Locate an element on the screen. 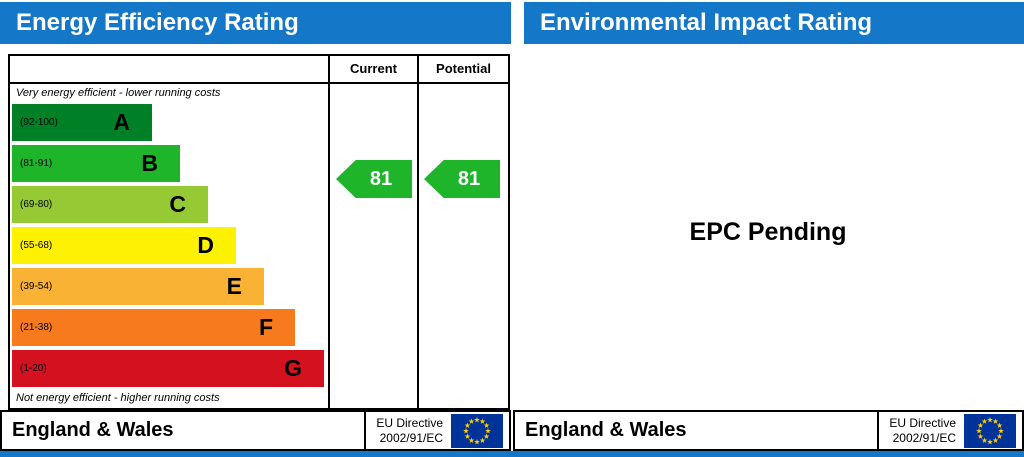 The width and height of the screenshot is (1024, 457). current-rating-arrow: 81 is located at coordinates (374, 179).